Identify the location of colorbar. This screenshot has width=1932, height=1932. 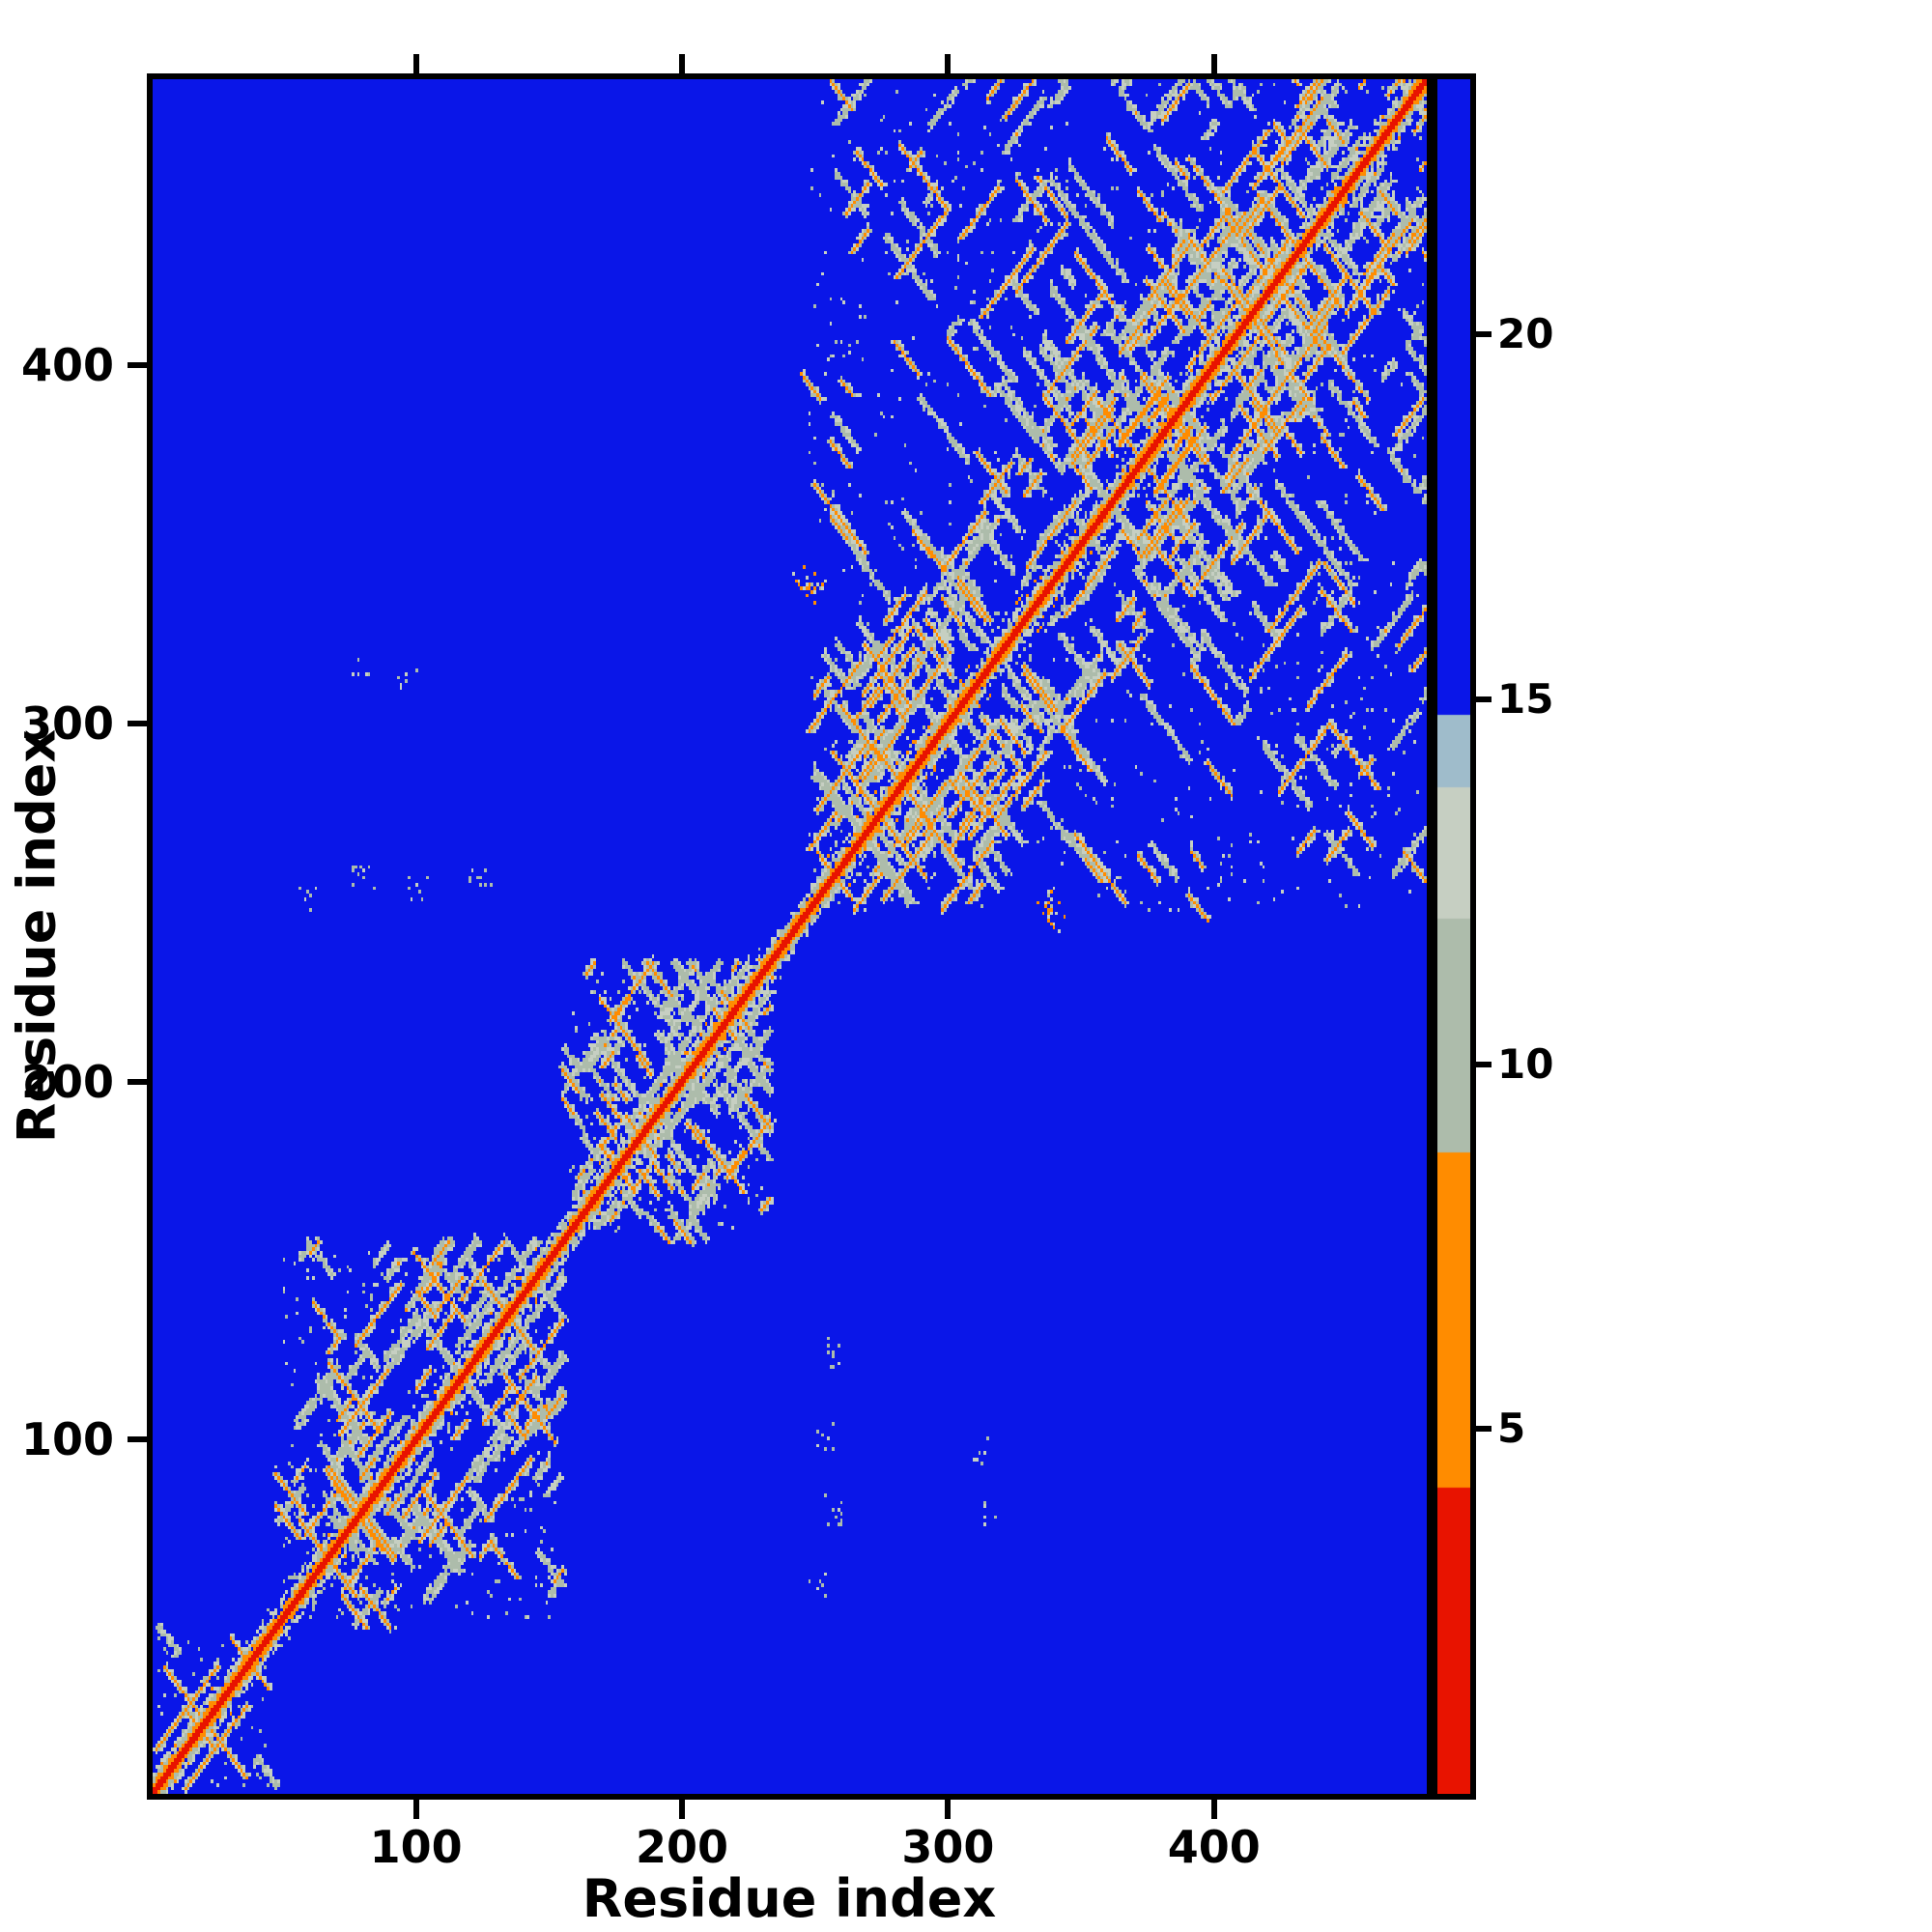
(1454, 936).